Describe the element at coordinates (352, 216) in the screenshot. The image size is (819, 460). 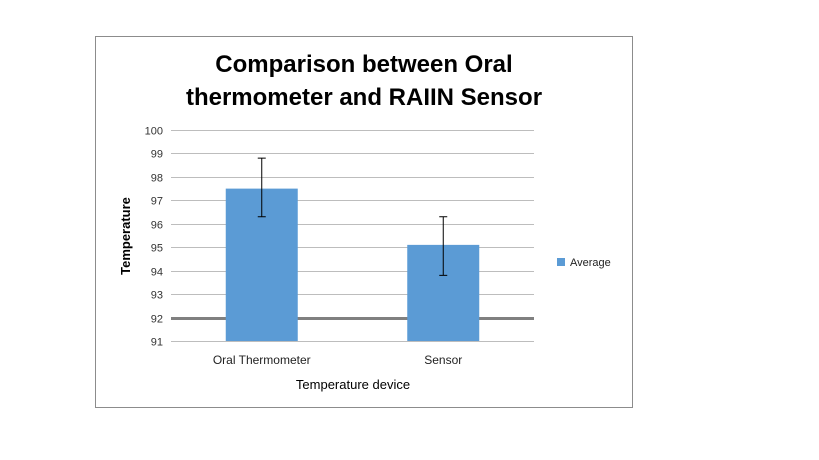
I see `error-bars` at that location.